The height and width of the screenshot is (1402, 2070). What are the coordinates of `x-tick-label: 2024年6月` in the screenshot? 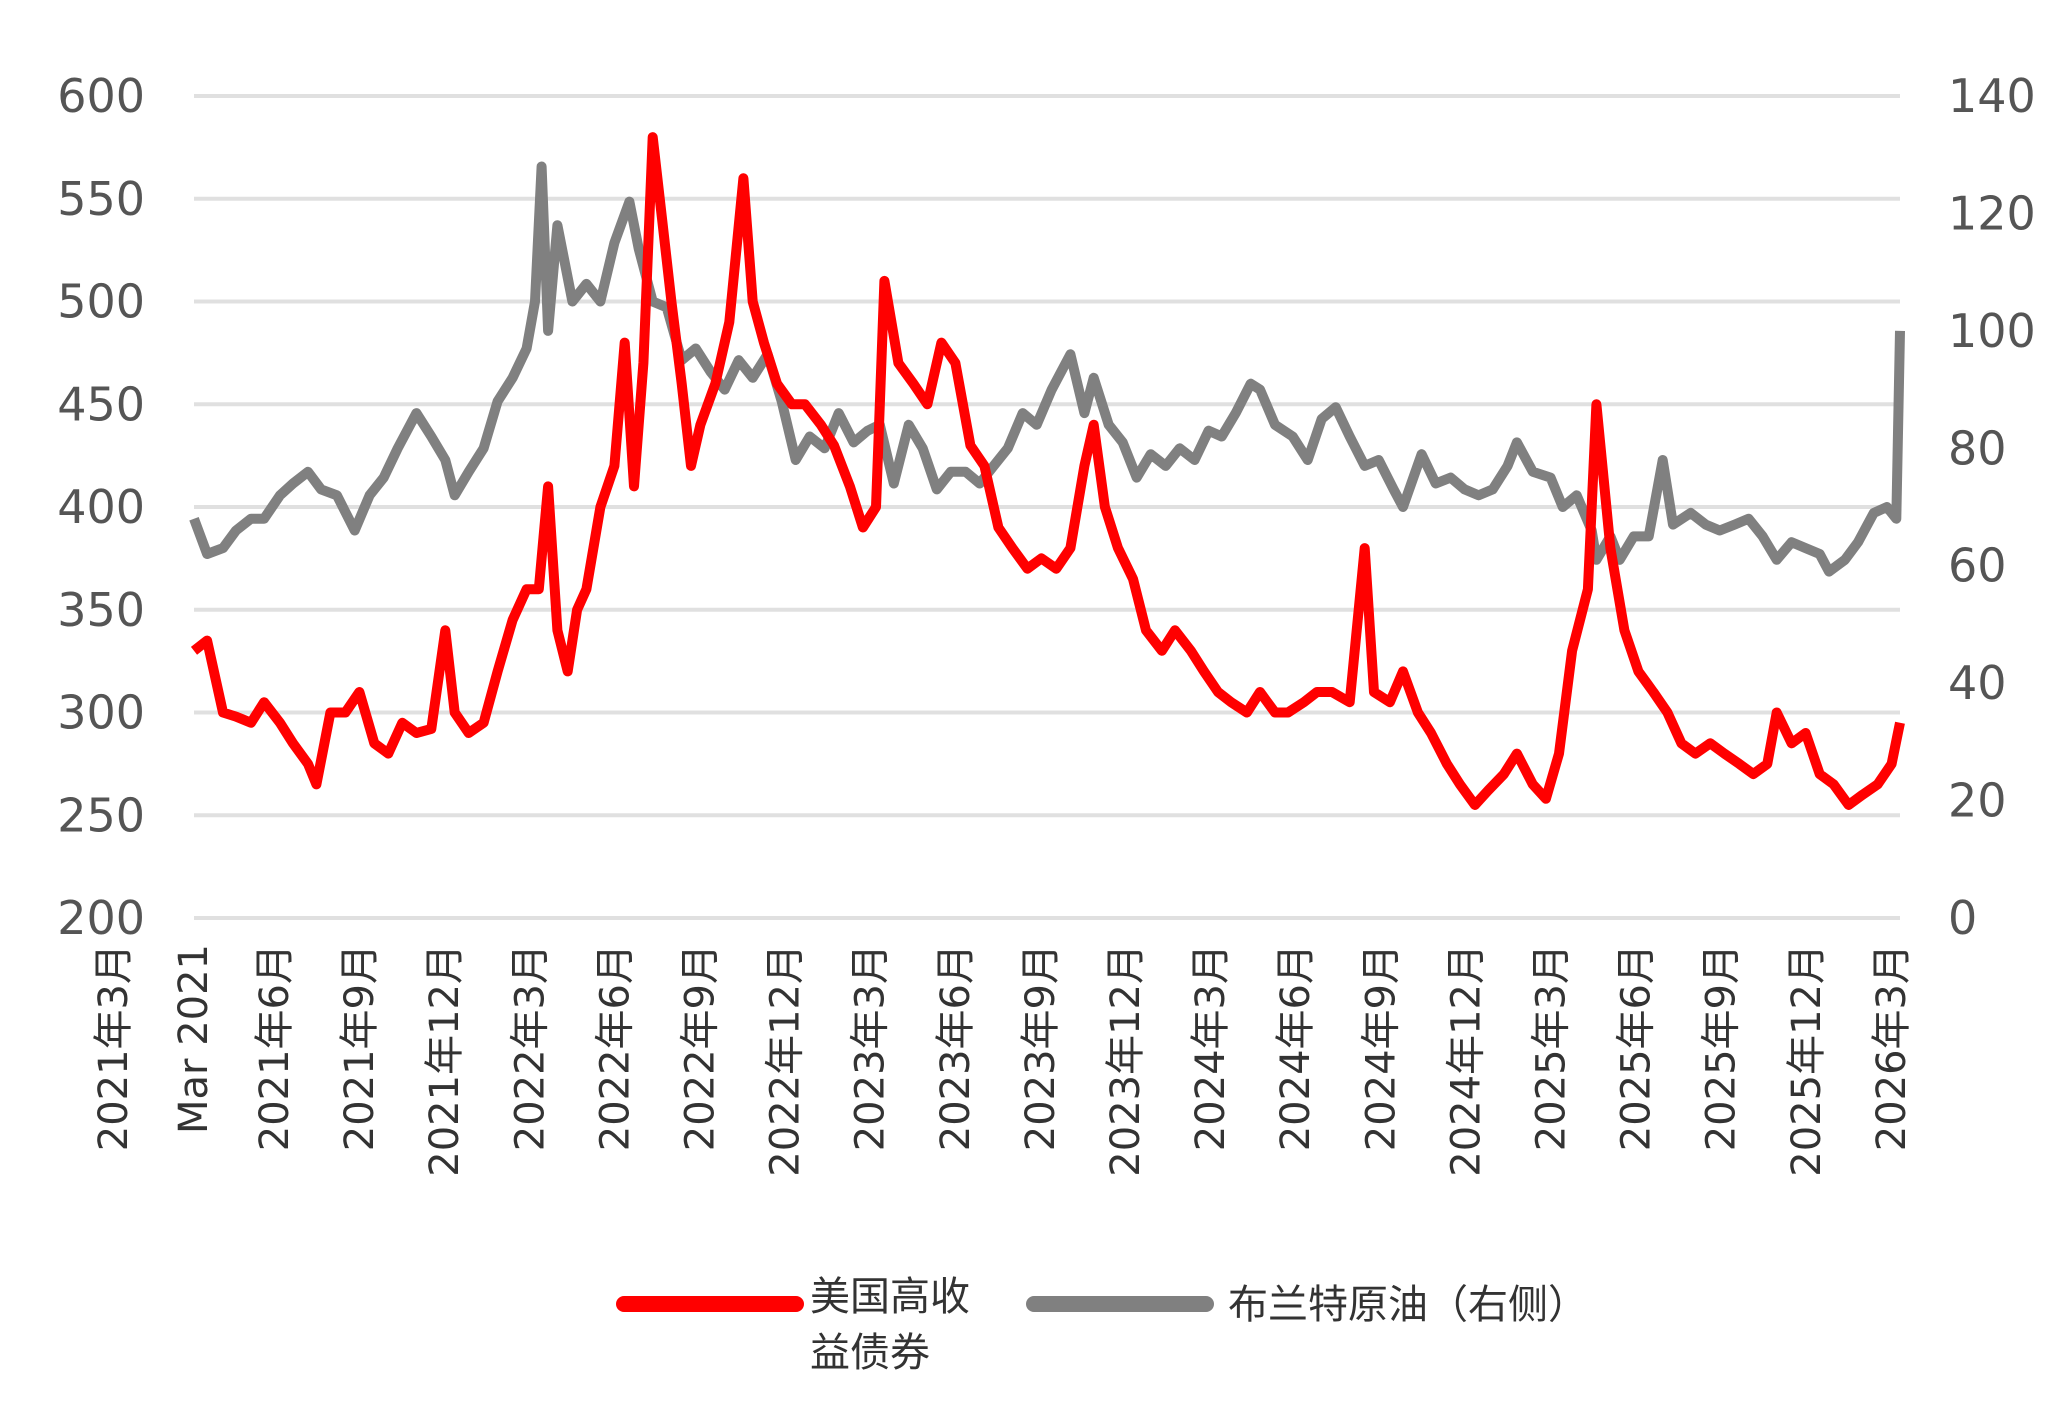 It's located at (1296, 1047).